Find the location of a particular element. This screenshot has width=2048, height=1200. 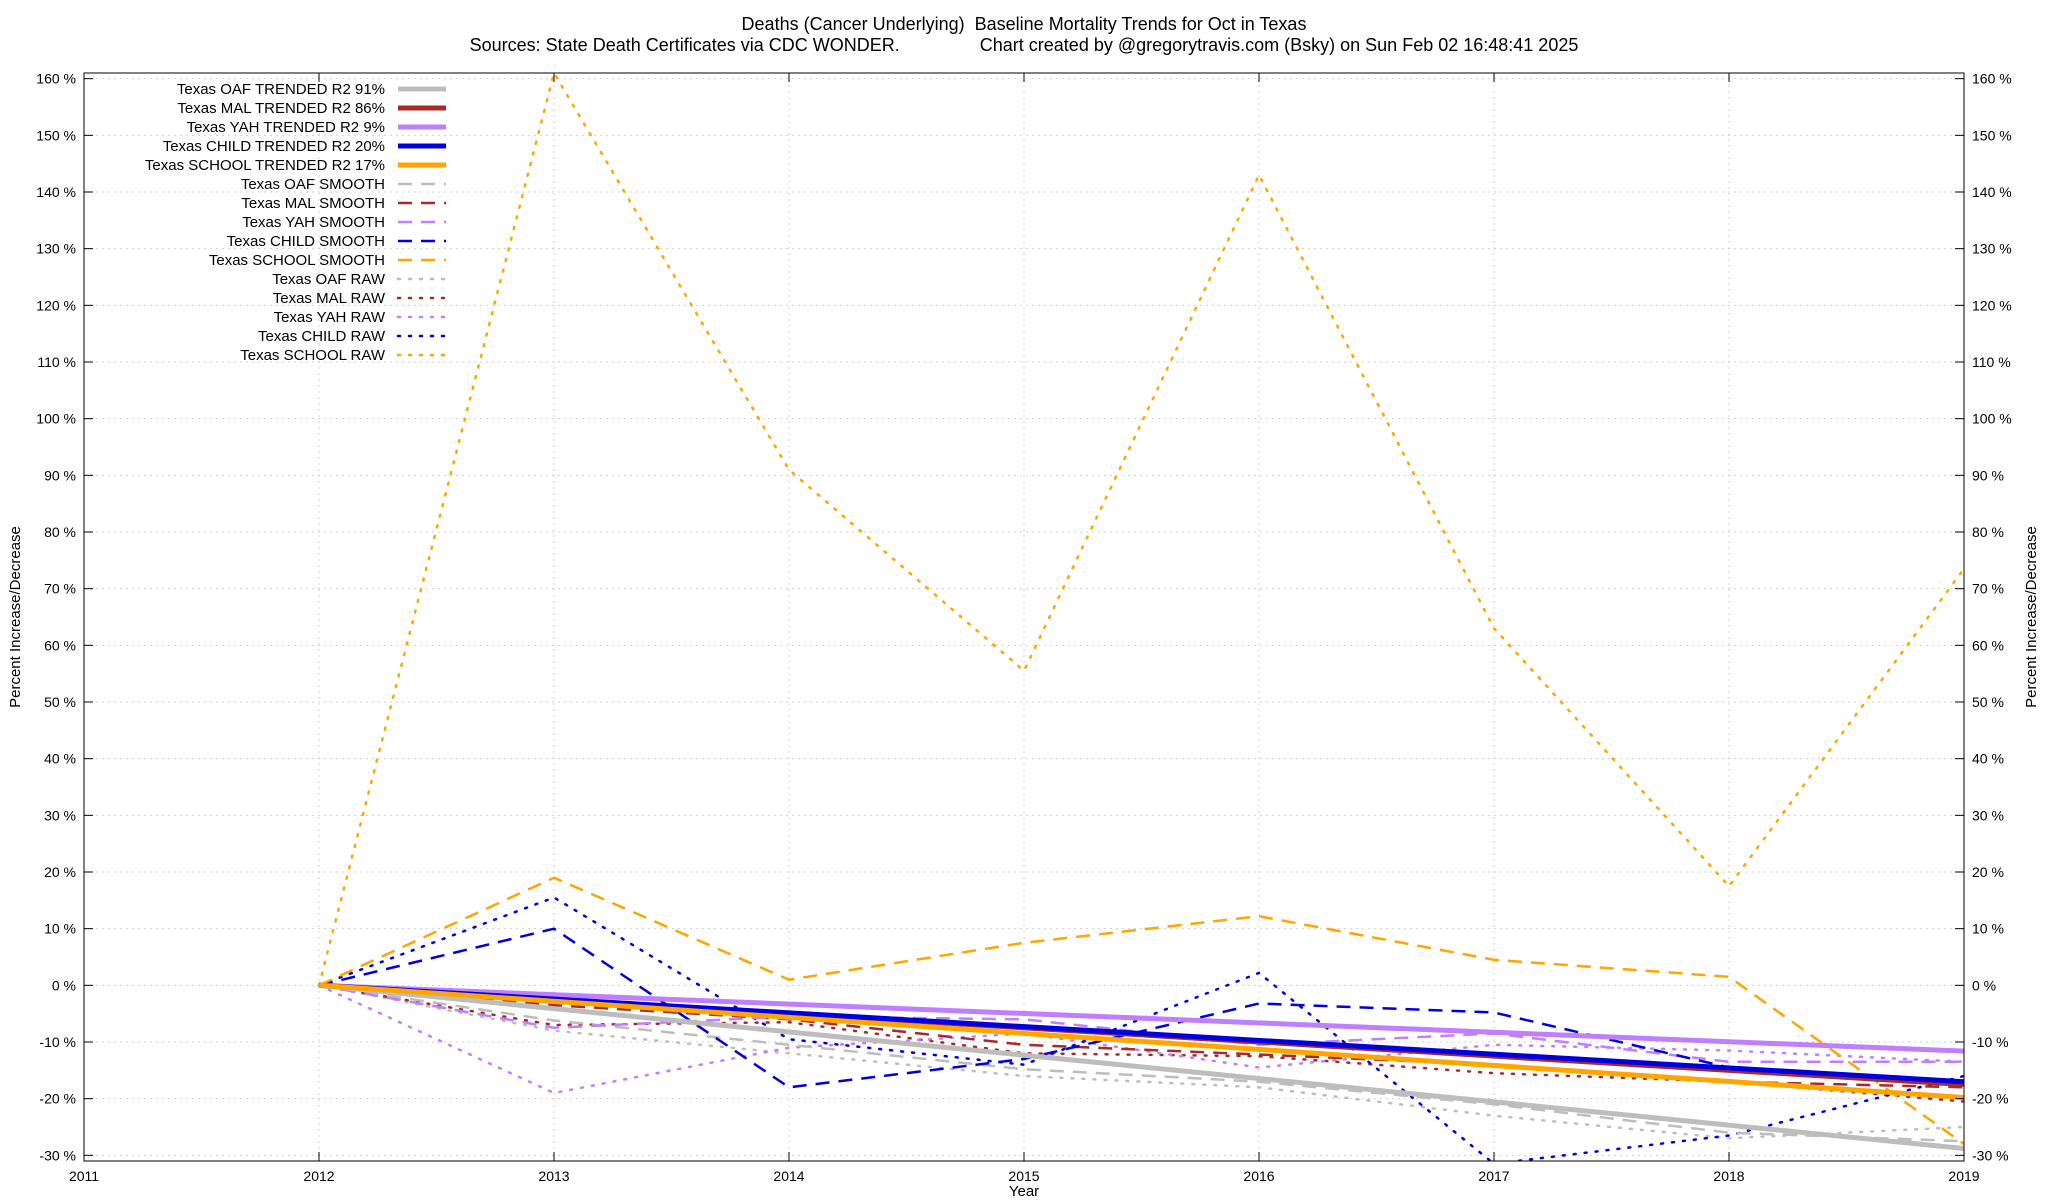

x-tick-label: 2016 is located at coordinates (1258, 1176).